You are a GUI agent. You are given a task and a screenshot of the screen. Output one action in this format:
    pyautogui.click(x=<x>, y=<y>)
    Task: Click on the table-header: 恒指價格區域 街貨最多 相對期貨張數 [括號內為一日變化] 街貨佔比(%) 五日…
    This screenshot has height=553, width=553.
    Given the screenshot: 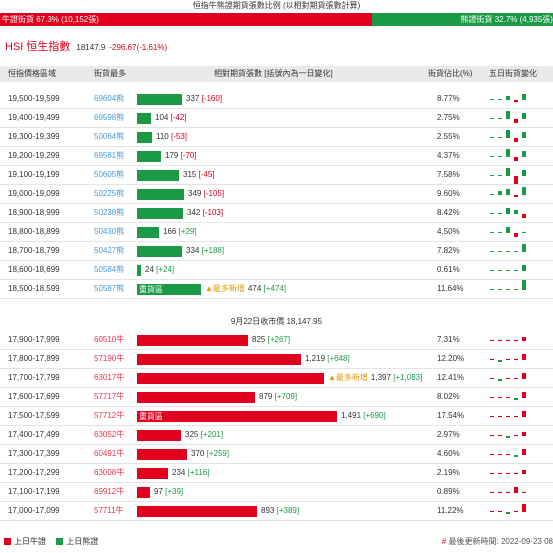 What is the action you would take?
    pyautogui.click(x=276, y=74)
    